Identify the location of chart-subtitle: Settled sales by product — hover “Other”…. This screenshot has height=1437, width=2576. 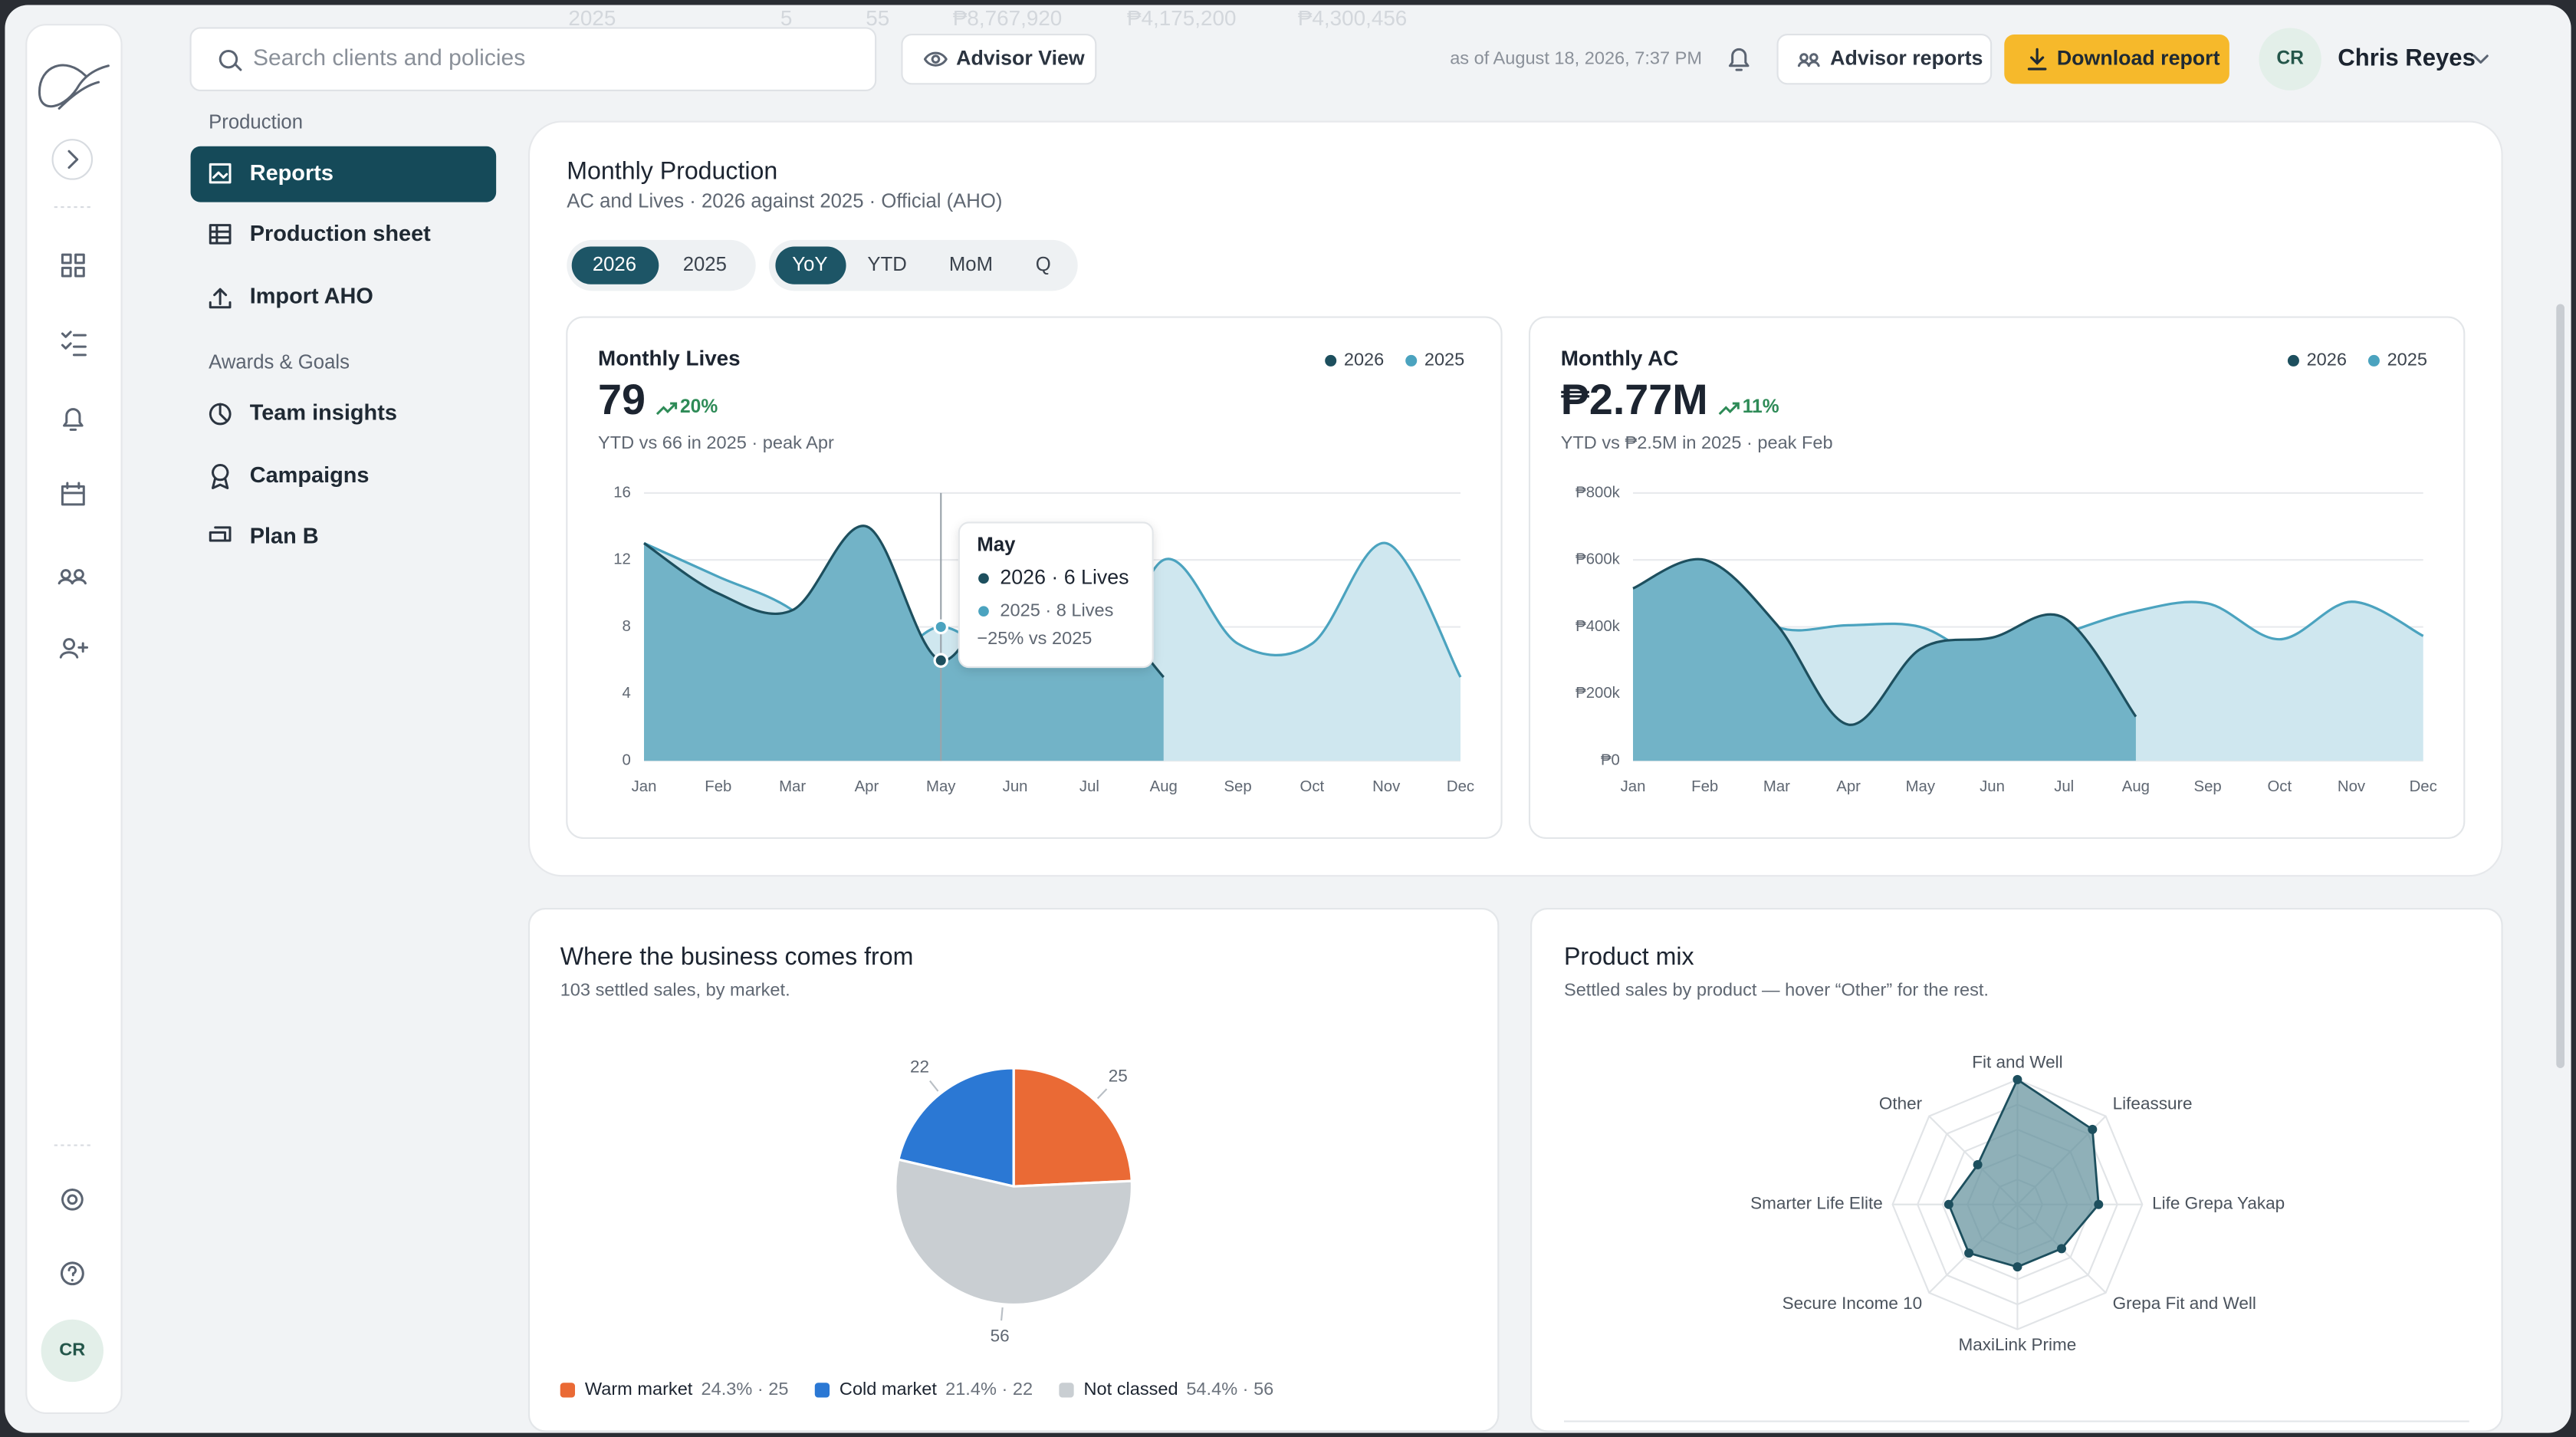
(1777, 989).